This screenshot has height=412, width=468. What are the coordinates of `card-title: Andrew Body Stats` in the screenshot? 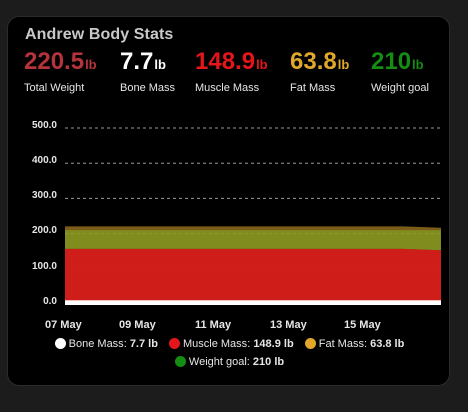 It's located at (99, 34).